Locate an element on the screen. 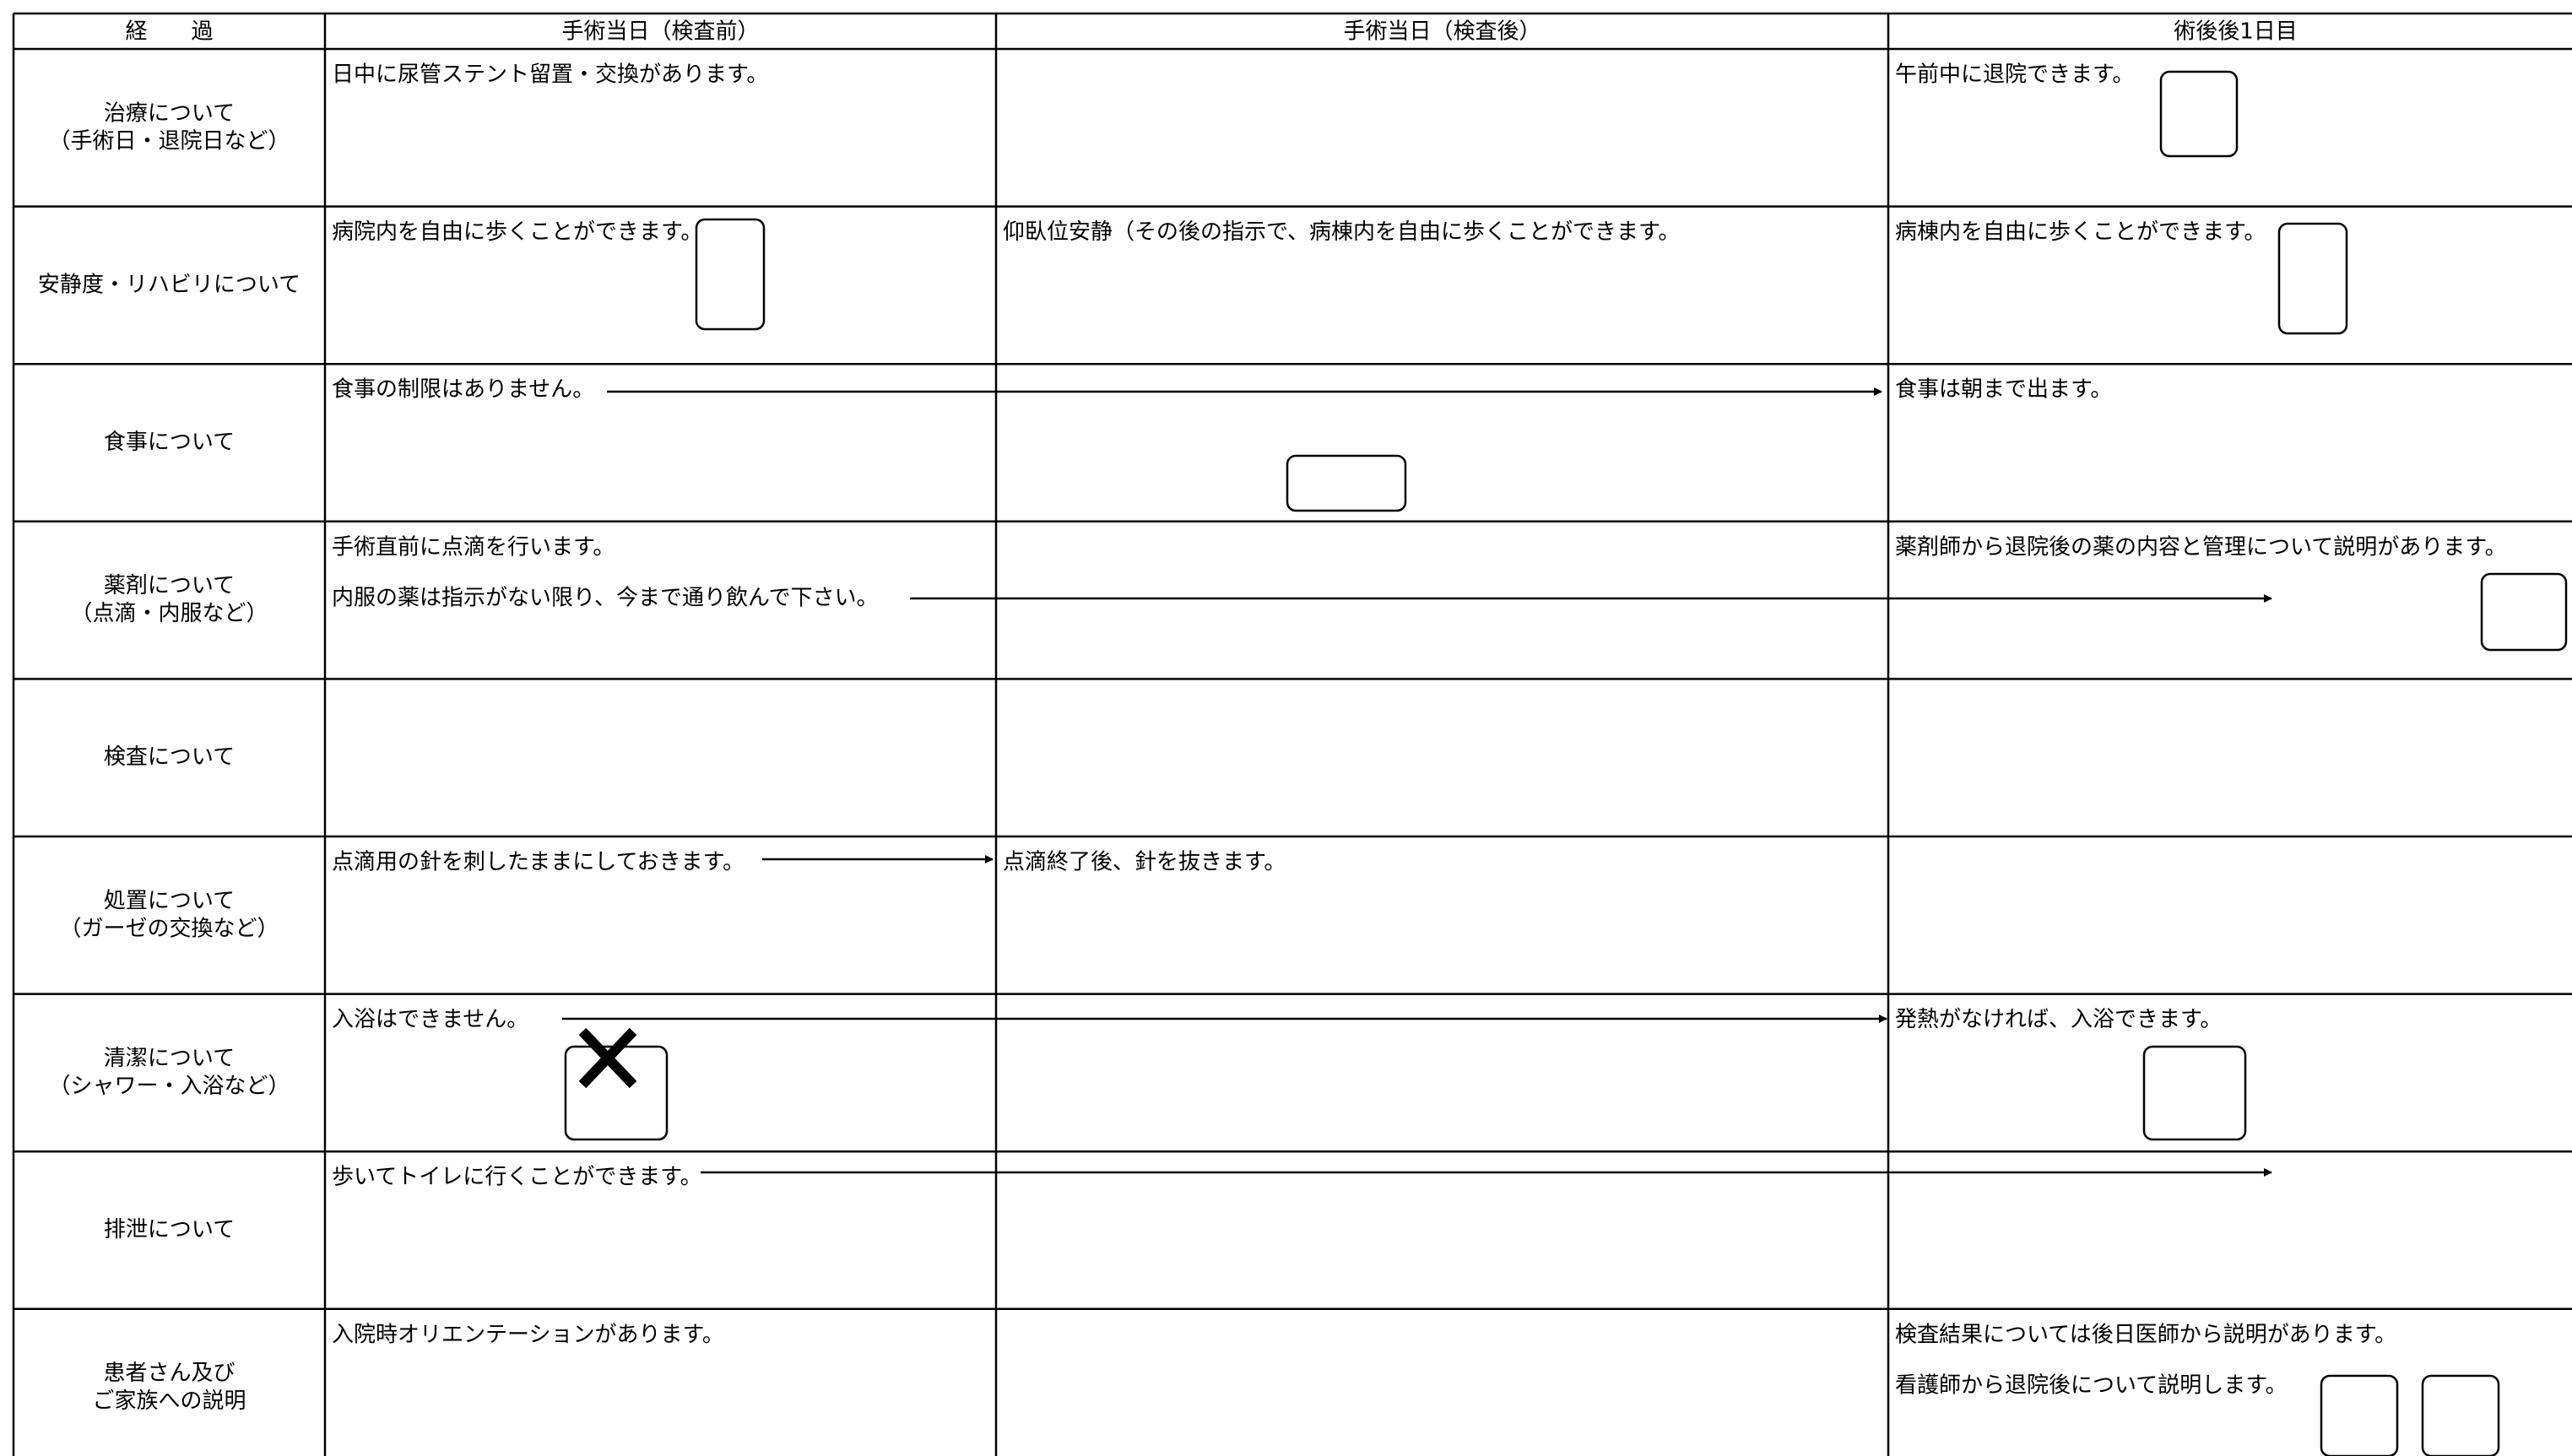  row-label: 治療について is located at coordinates (169, 113).